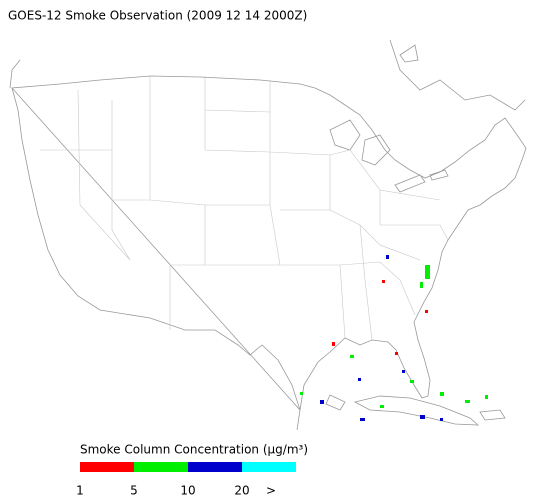  What do you see at coordinates (134, 491) in the screenshot?
I see `legend-label: 5` at bounding box center [134, 491].